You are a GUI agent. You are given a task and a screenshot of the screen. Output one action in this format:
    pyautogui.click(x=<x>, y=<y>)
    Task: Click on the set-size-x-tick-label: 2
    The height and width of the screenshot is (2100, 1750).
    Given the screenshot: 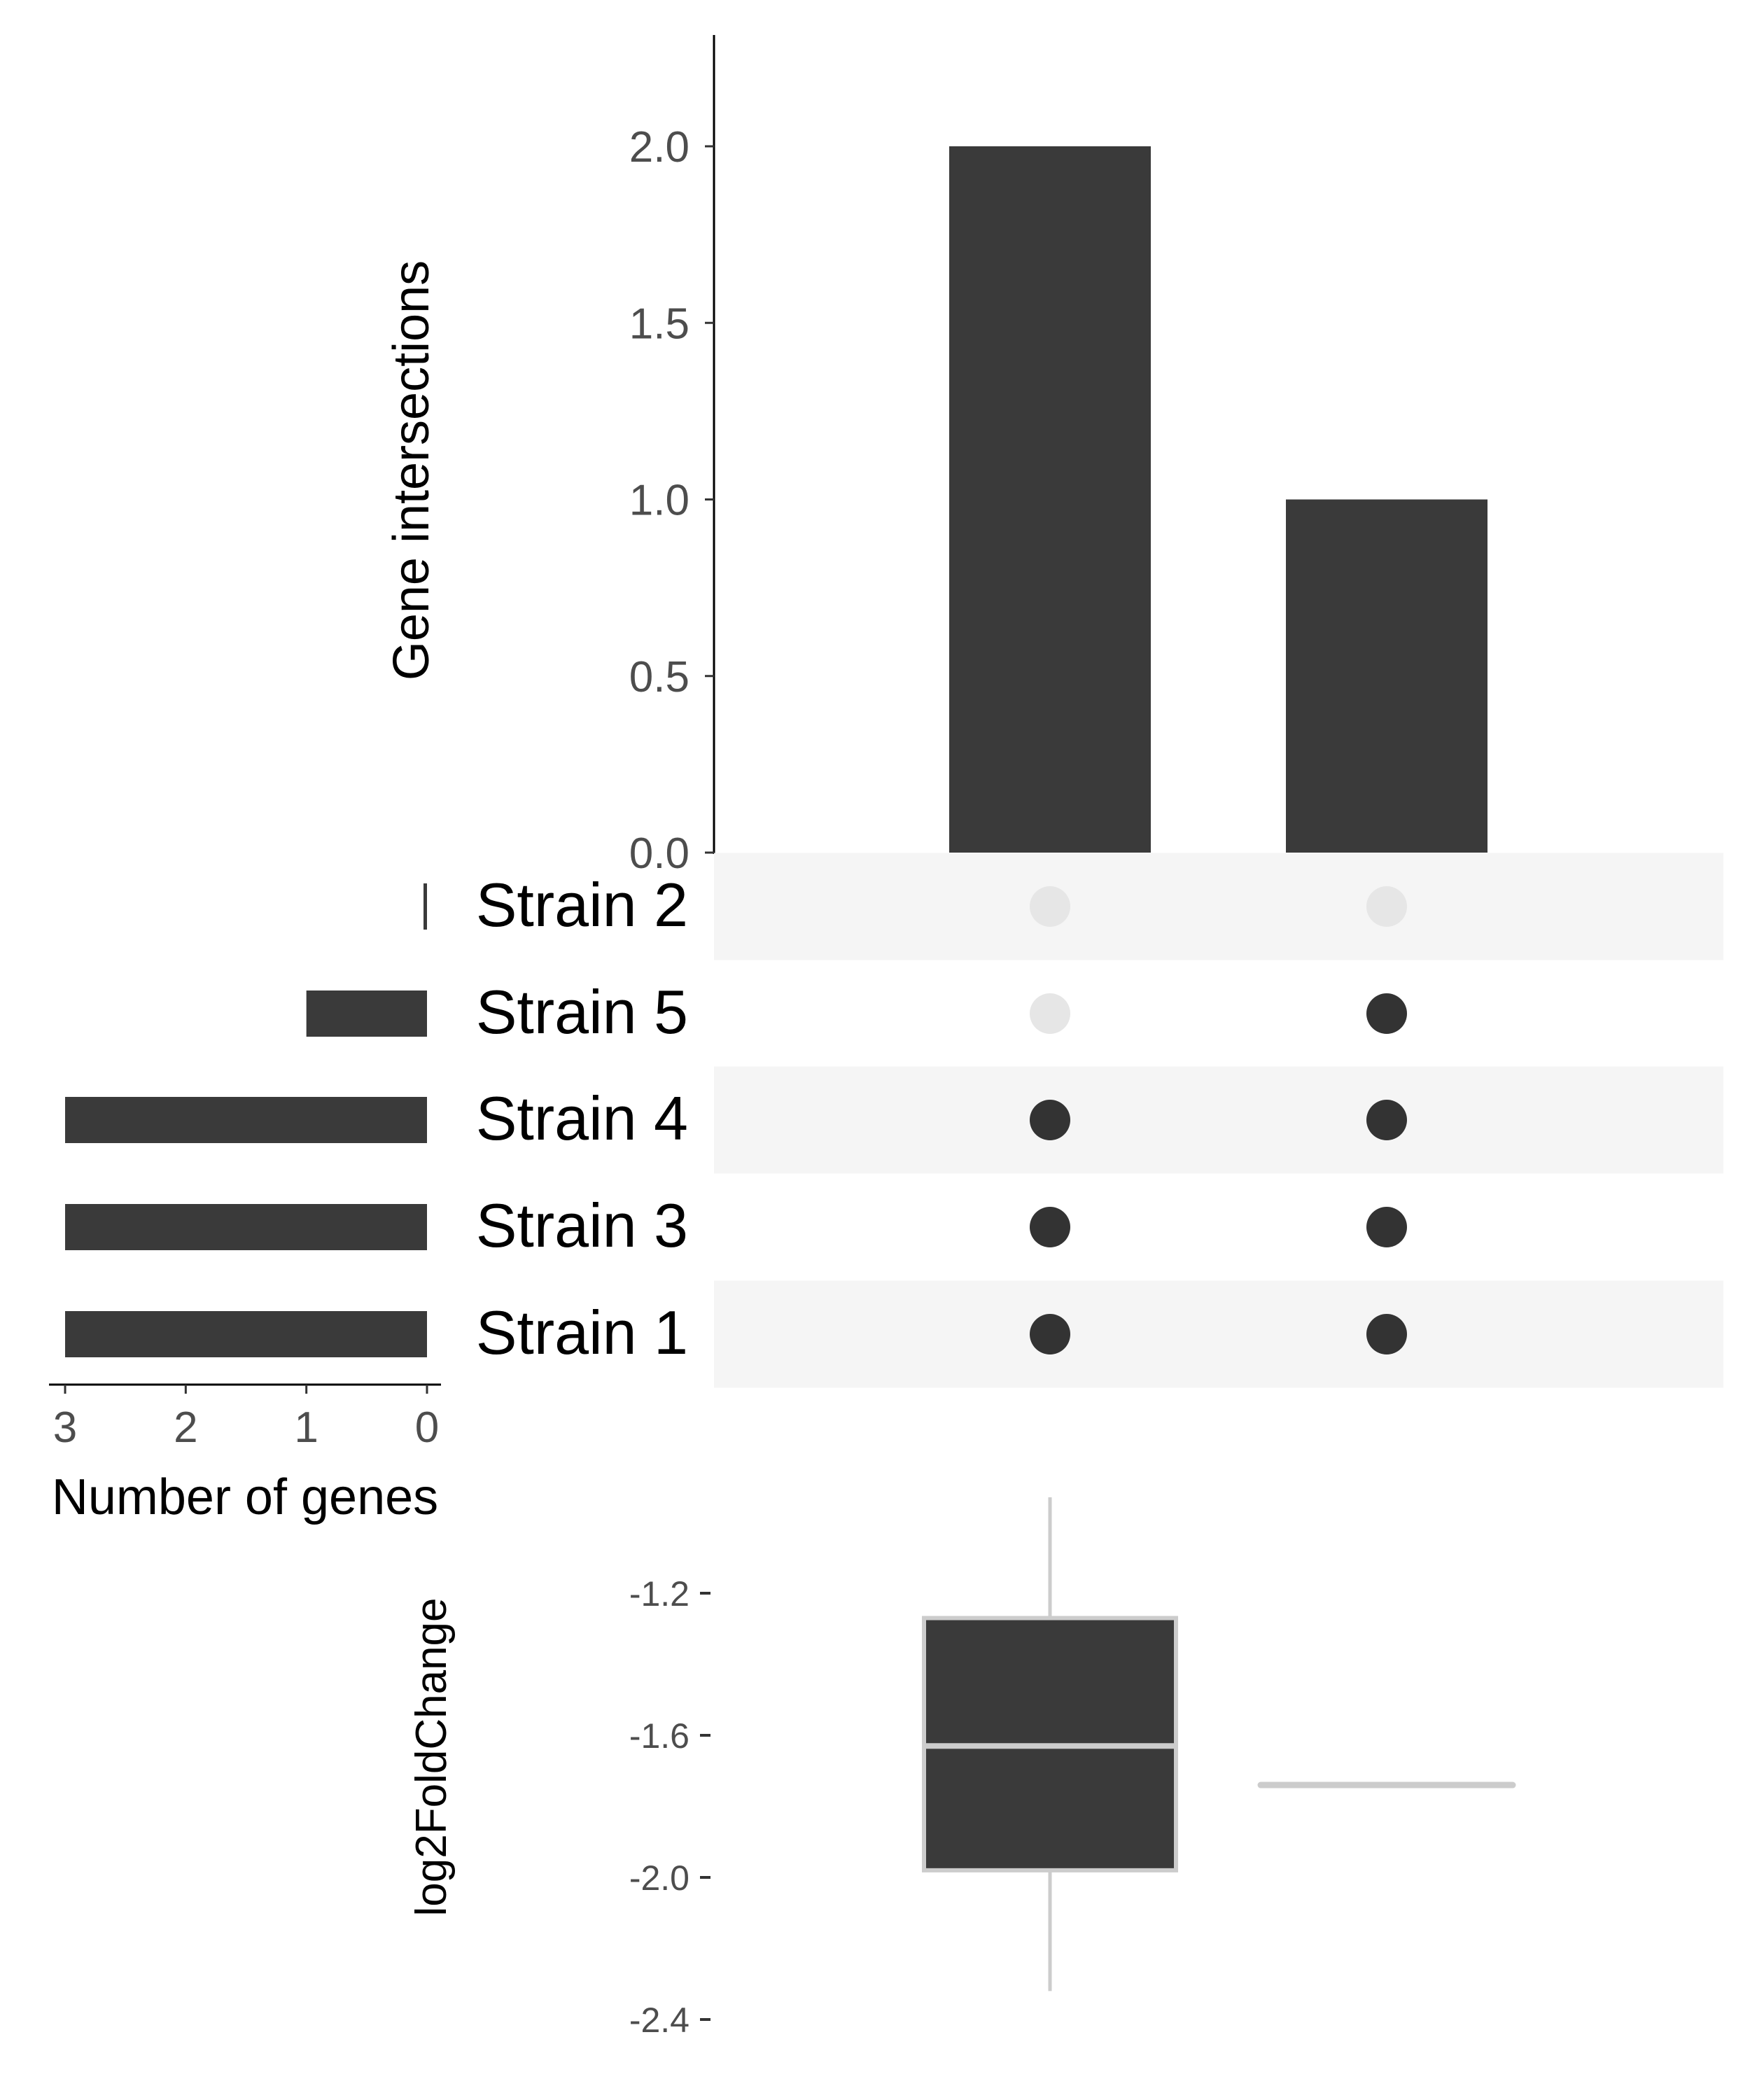 What is the action you would take?
    pyautogui.click(x=185, y=1428)
    